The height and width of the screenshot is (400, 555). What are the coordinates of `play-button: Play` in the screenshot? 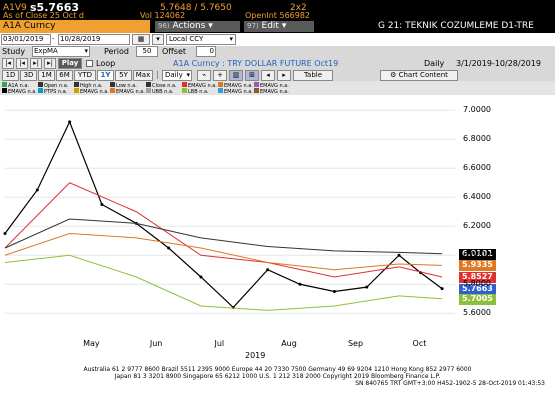 It's located at (70, 63).